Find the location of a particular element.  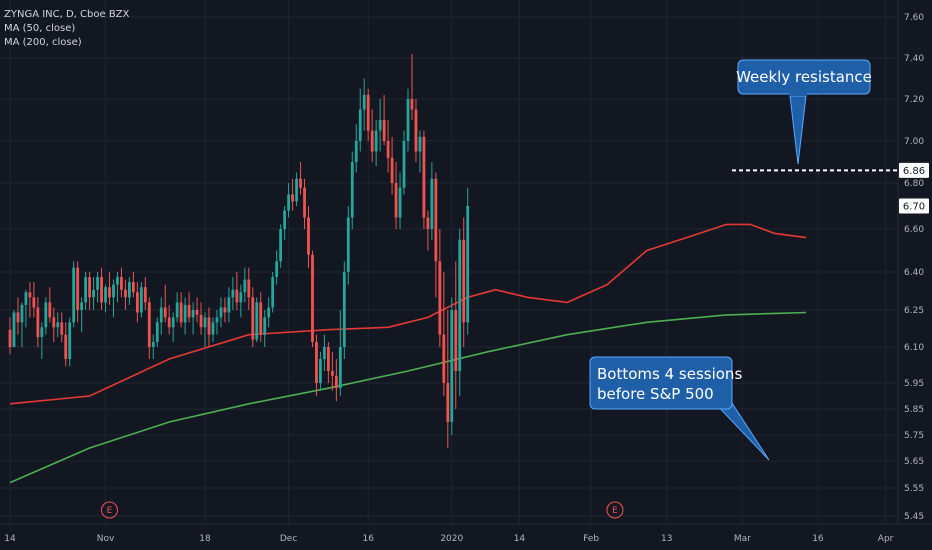

bottoms-callout: Bottoms 4 sessions before S&P 500 is located at coordinates (679, 408).